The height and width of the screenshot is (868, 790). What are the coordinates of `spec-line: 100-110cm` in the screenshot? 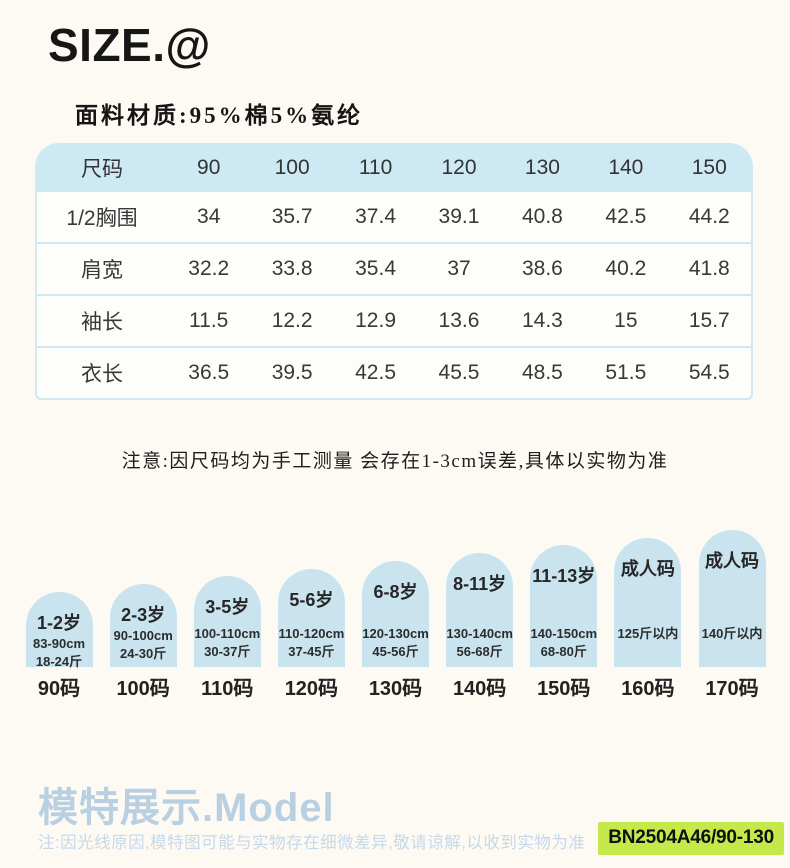 It's located at (227, 633).